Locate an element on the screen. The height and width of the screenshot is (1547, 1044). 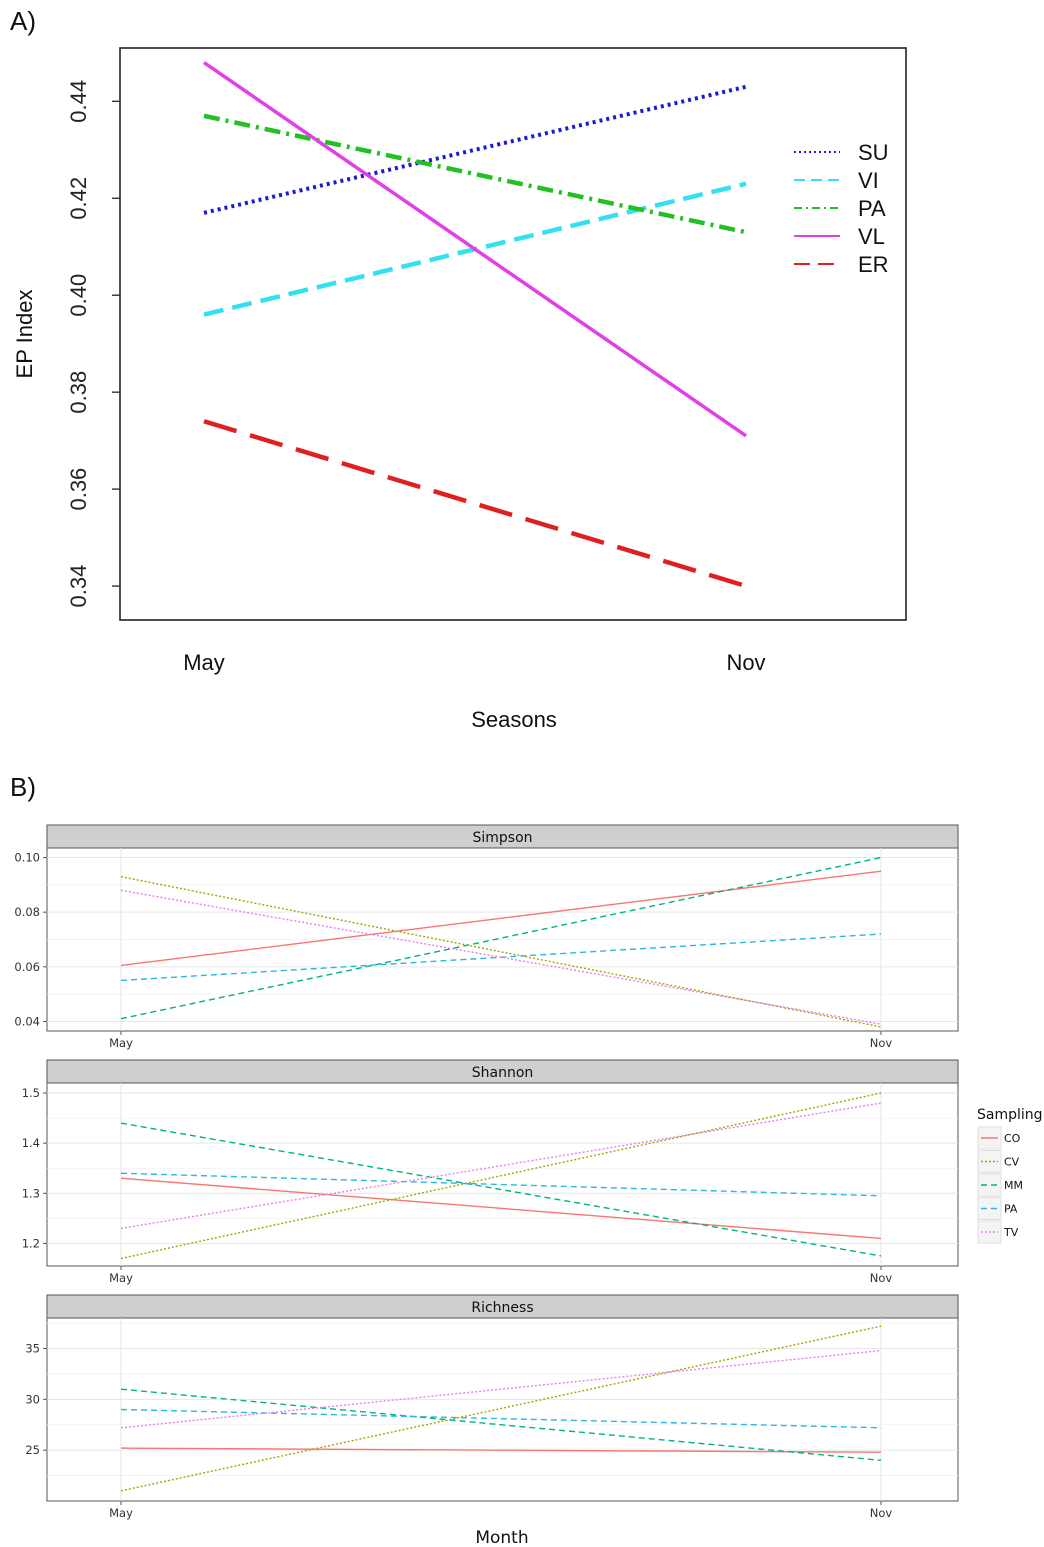
a-y-tick-label: 0.44 is located at coordinates (78, 101).